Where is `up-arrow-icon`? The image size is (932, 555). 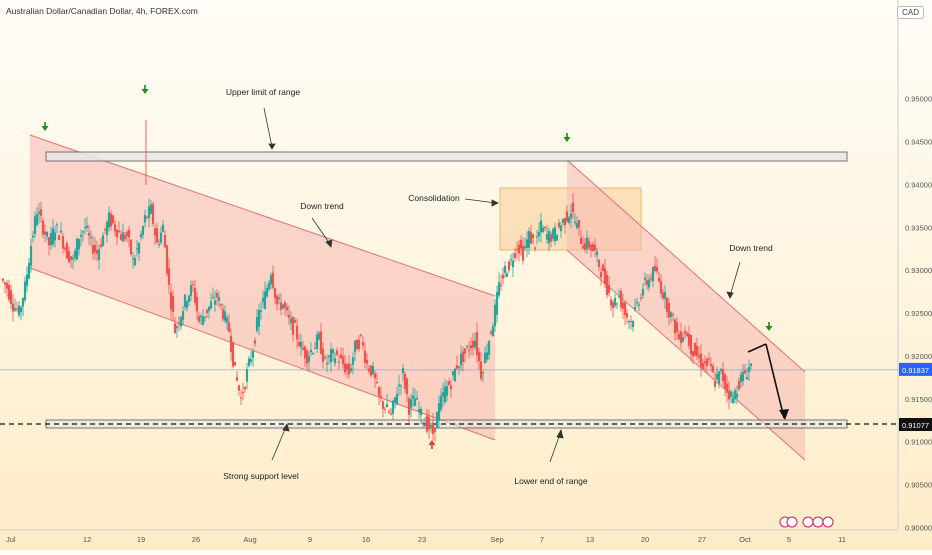 up-arrow-icon is located at coordinates (432, 444).